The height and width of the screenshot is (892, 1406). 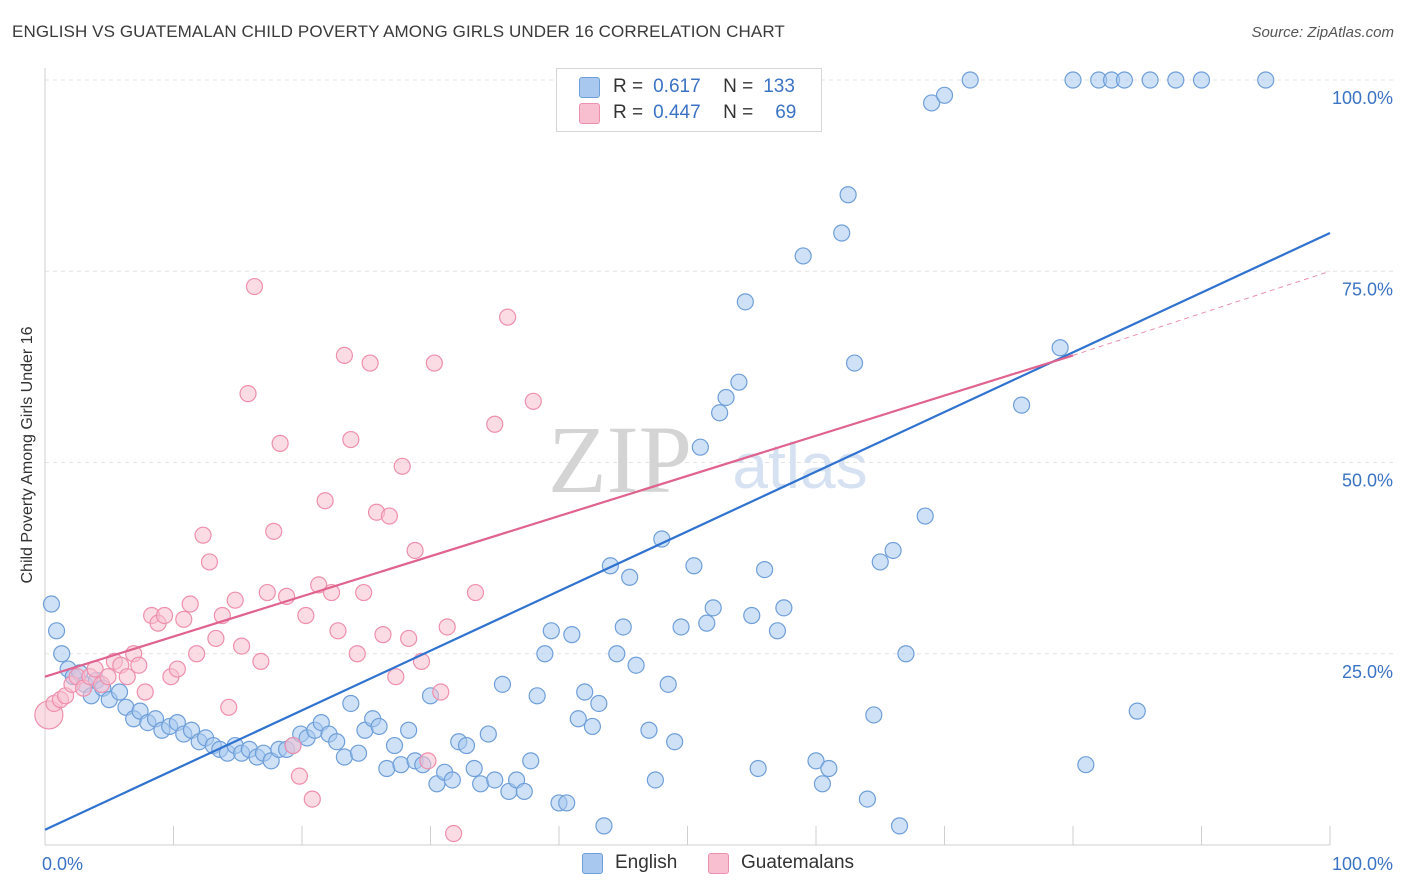 What do you see at coordinates (27, 455) in the screenshot?
I see `y-axis-title: Child Poverty Among Girls Under 16` at bounding box center [27, 455].